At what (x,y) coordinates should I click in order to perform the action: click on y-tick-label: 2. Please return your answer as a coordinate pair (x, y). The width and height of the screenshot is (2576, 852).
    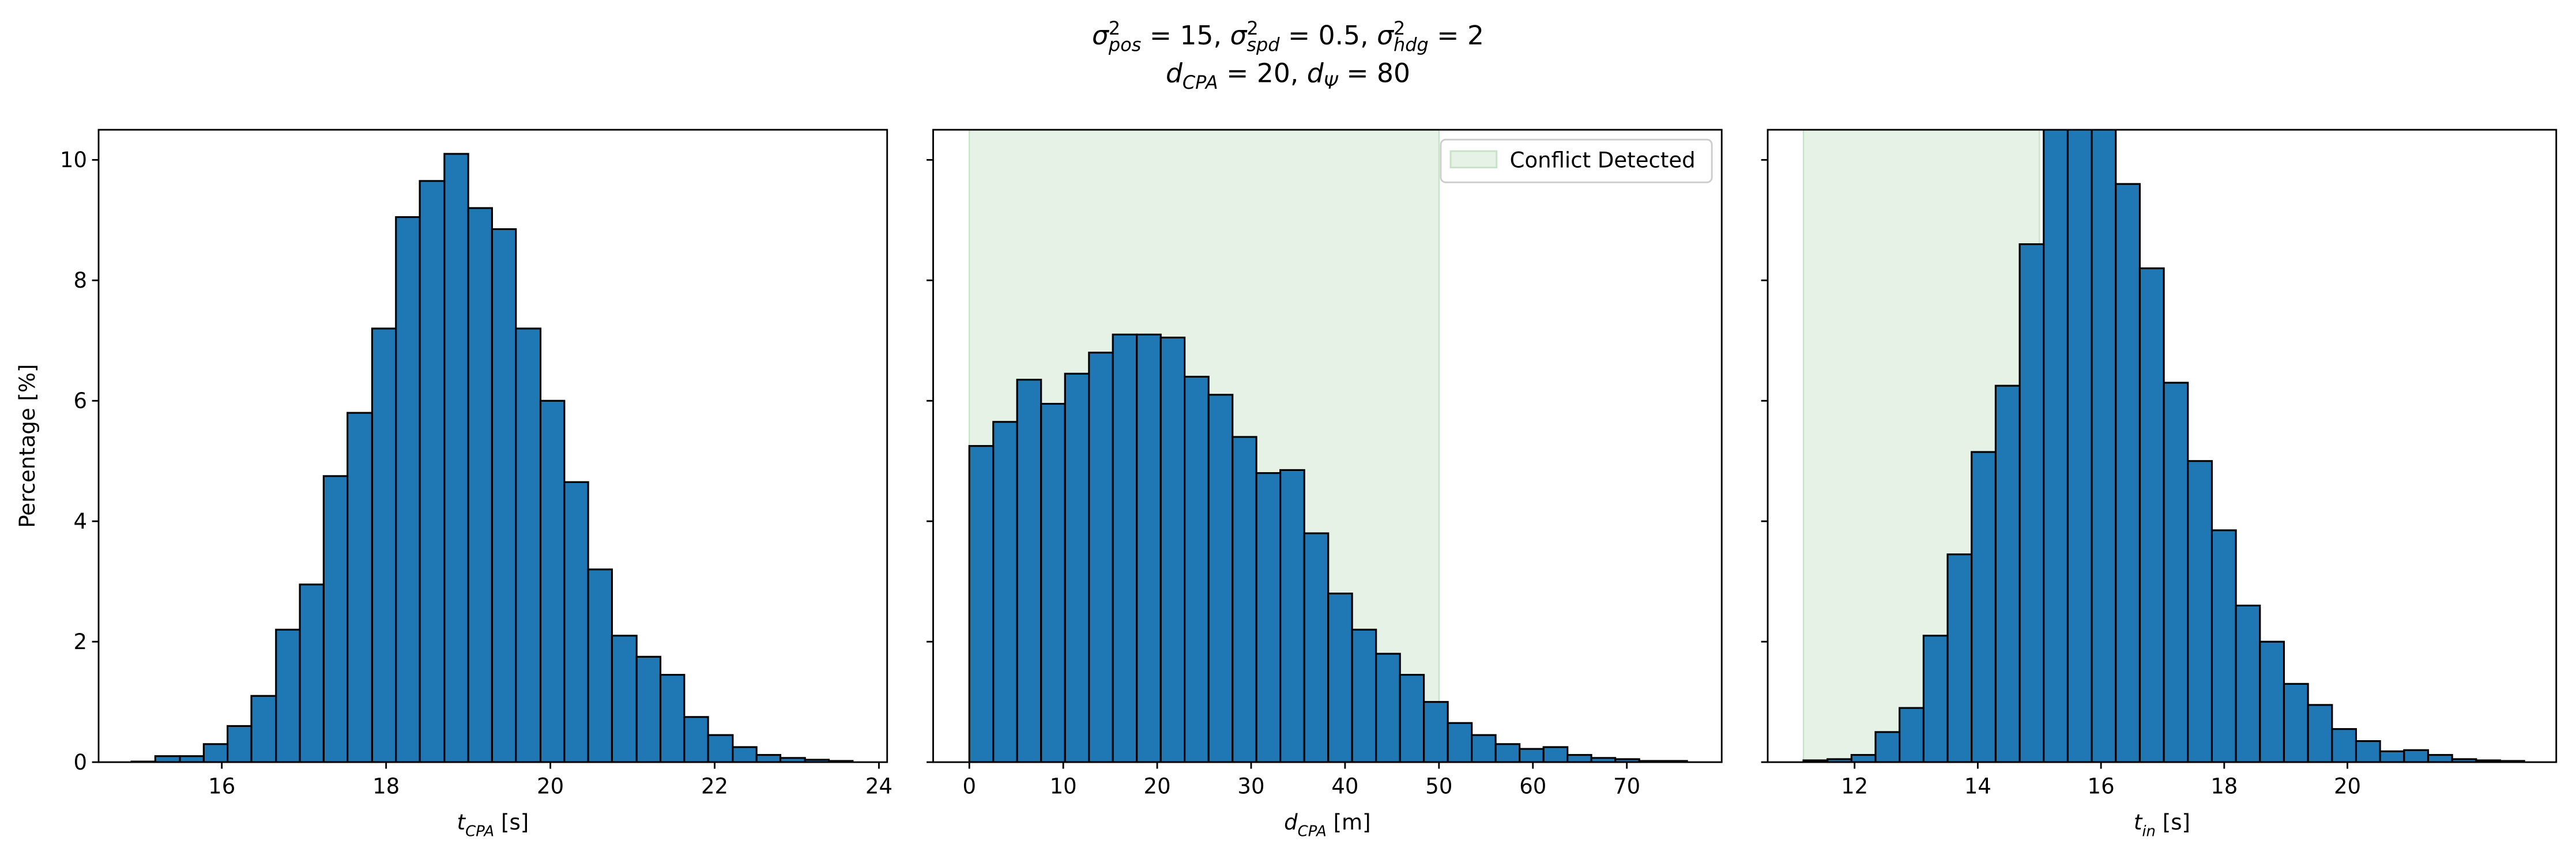
    Looking at the image, I should click on (81, 641).